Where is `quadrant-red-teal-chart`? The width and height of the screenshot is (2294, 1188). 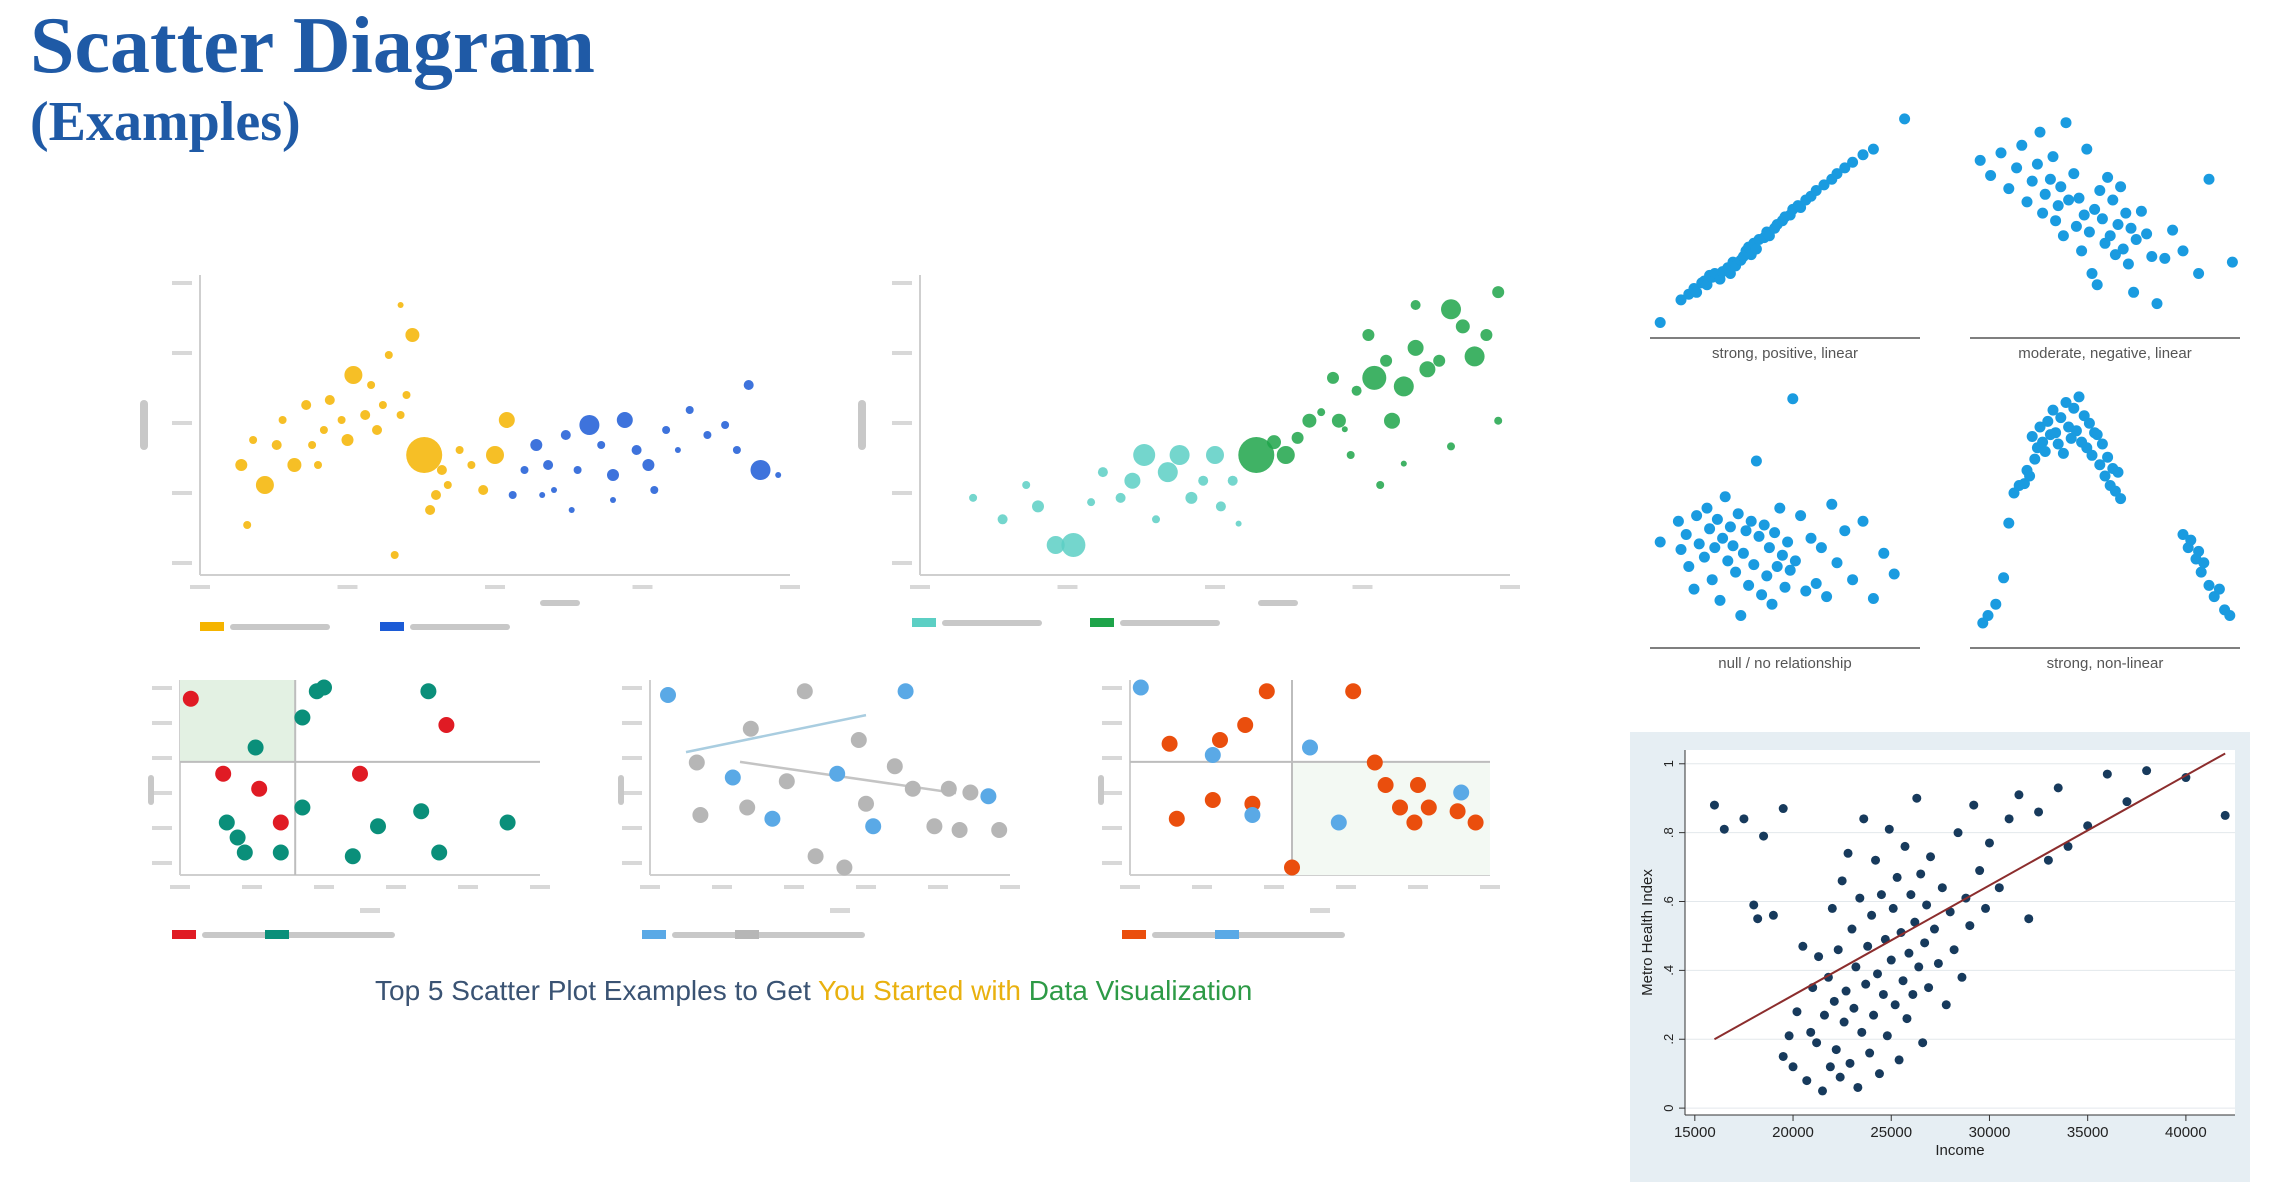
quadrant-red-teal-chart is located at coordinates (349, 809).